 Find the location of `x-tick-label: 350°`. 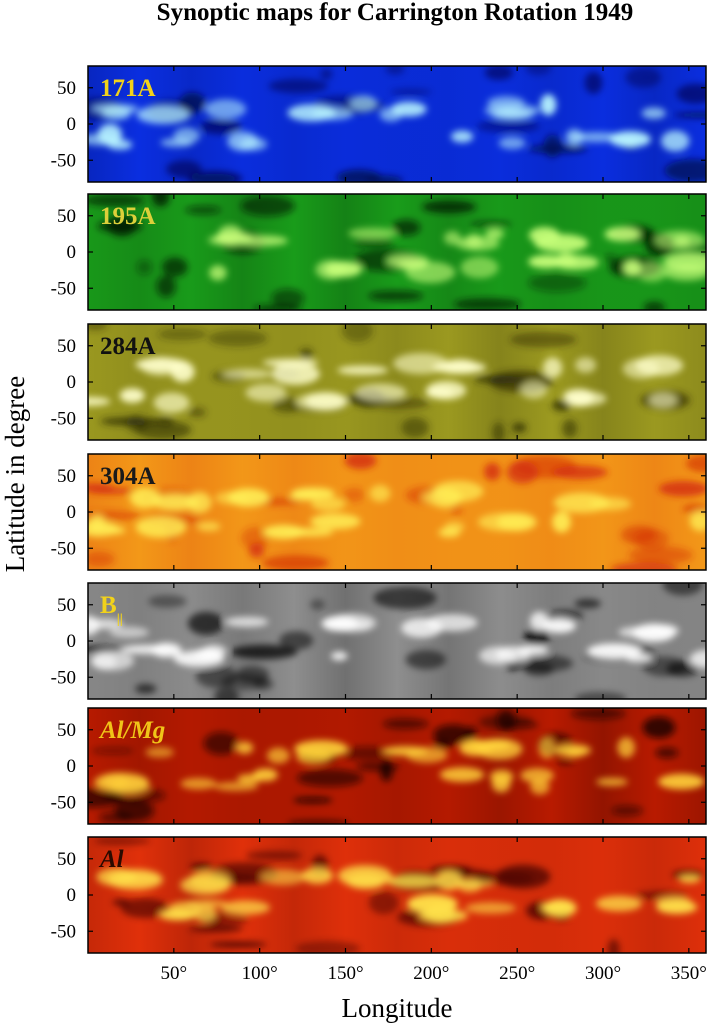

x-tick-label: 350° is located at coordinates (689, 973).